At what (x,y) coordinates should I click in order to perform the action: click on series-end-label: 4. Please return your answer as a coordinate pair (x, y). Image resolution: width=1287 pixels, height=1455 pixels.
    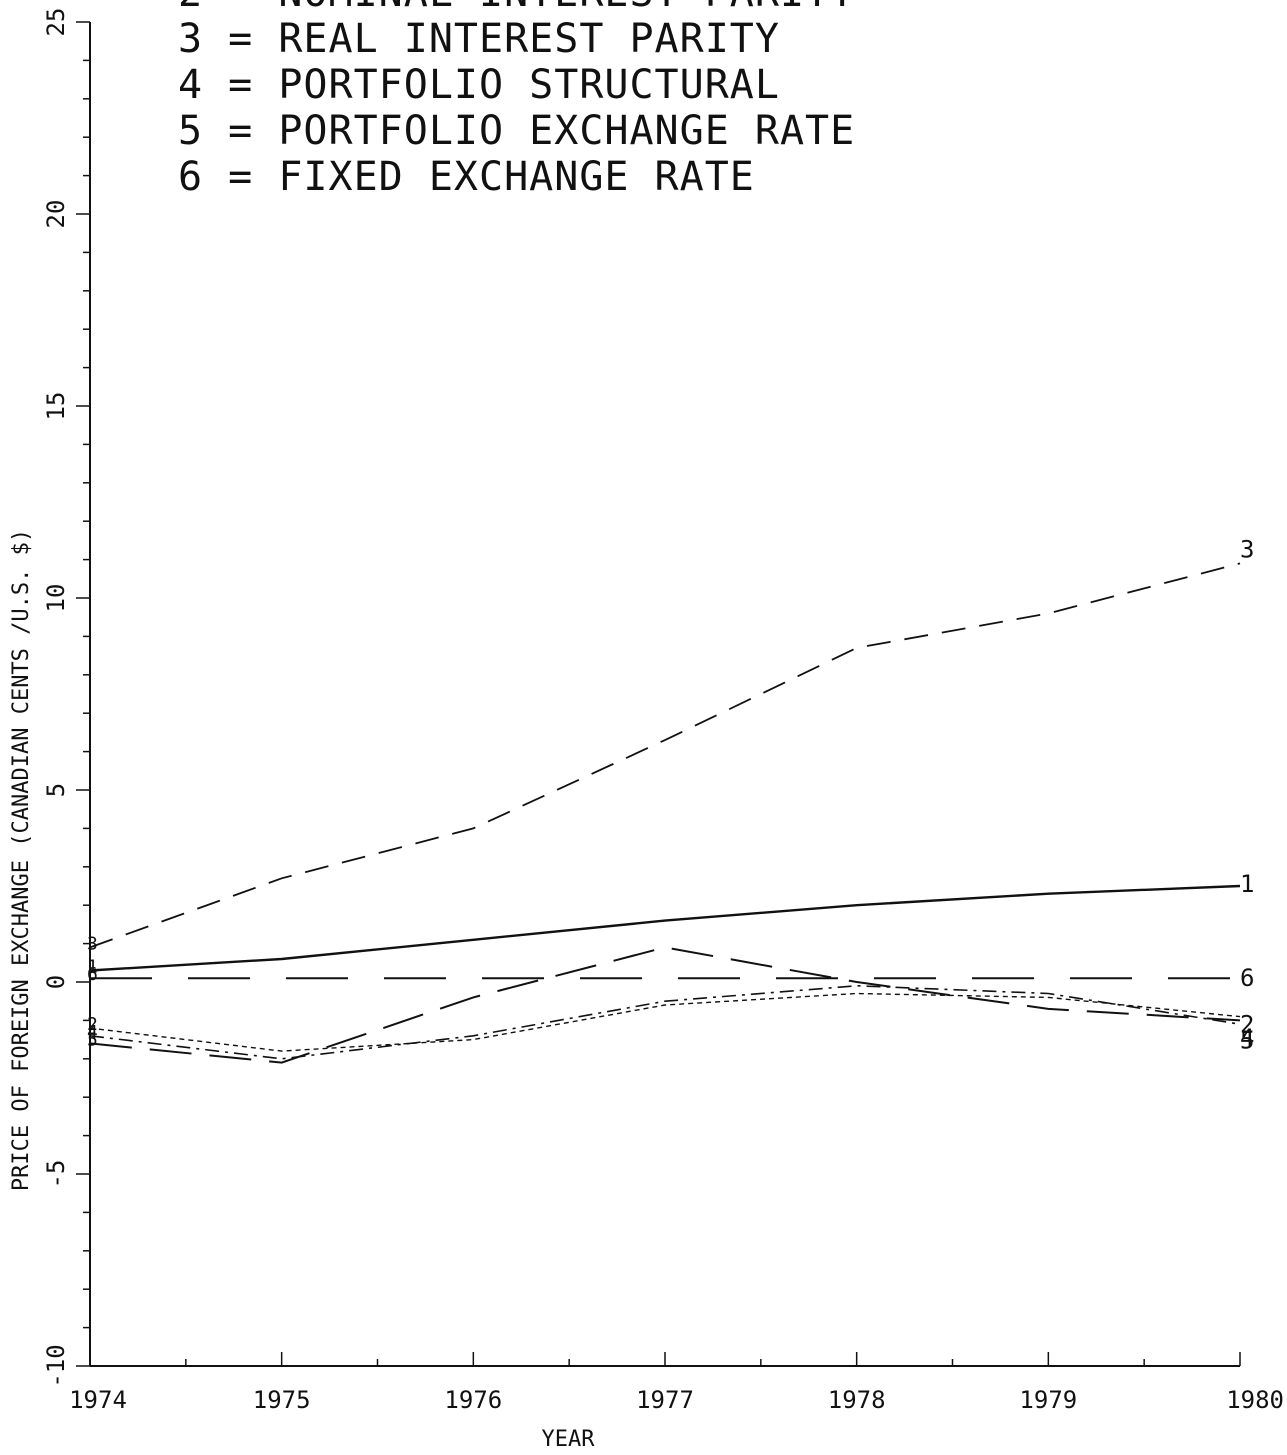
    Looking at the image, I should click on (1247, 1038).